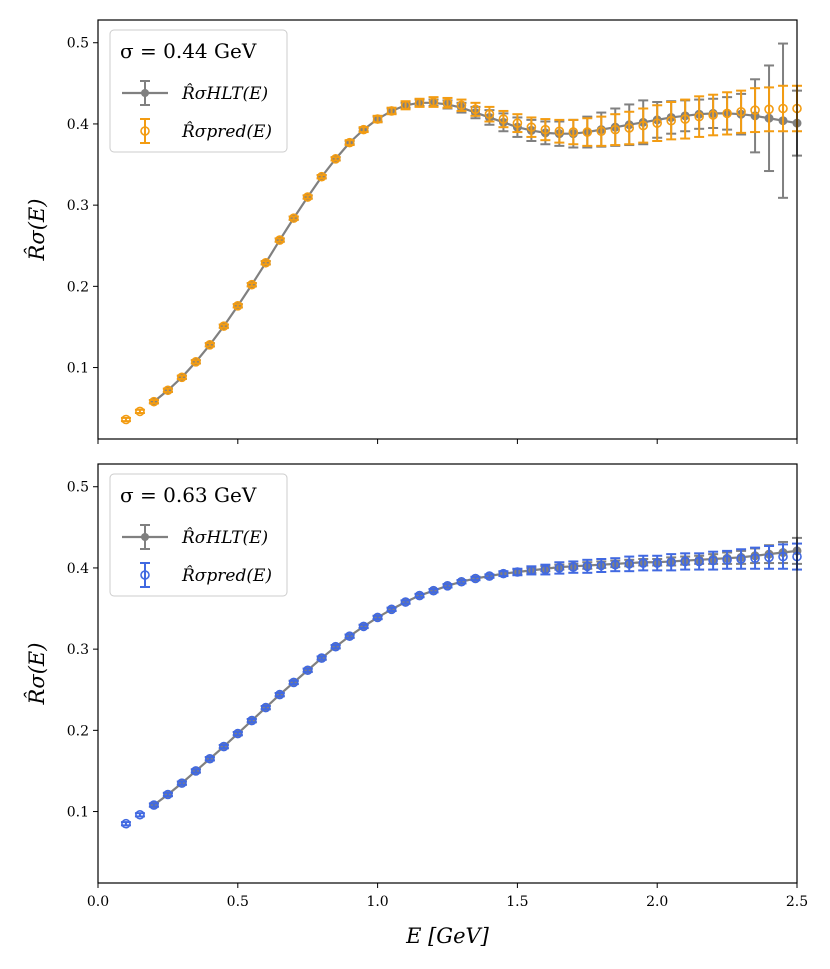 The image size is (830, 969). I want to click on y-tick-label: 0.4, so click(78, 125).